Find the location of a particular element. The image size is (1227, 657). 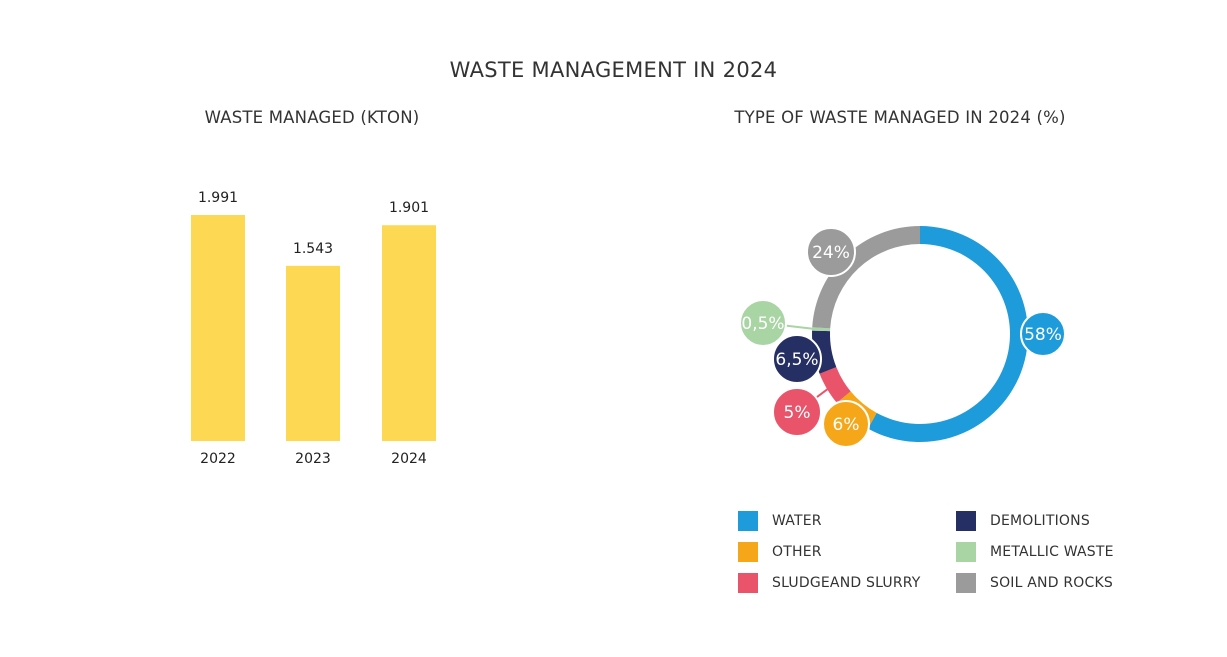

legend-label-other: OTHER is located at coordinates (797, 551).